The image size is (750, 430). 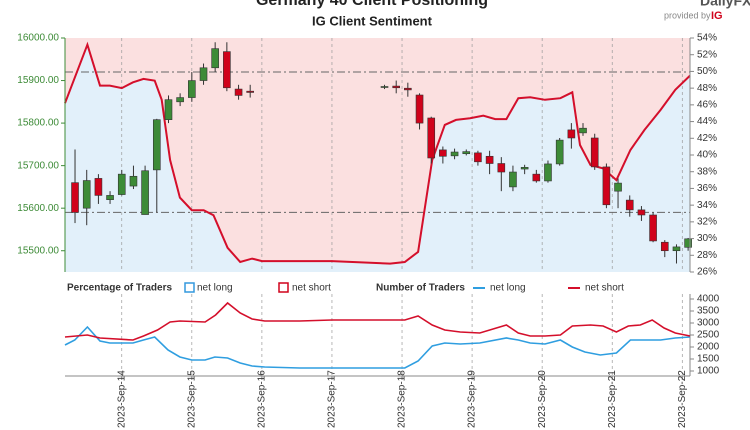 I want to click on y2-tick-label: 34%, so click(x=707, y=205).